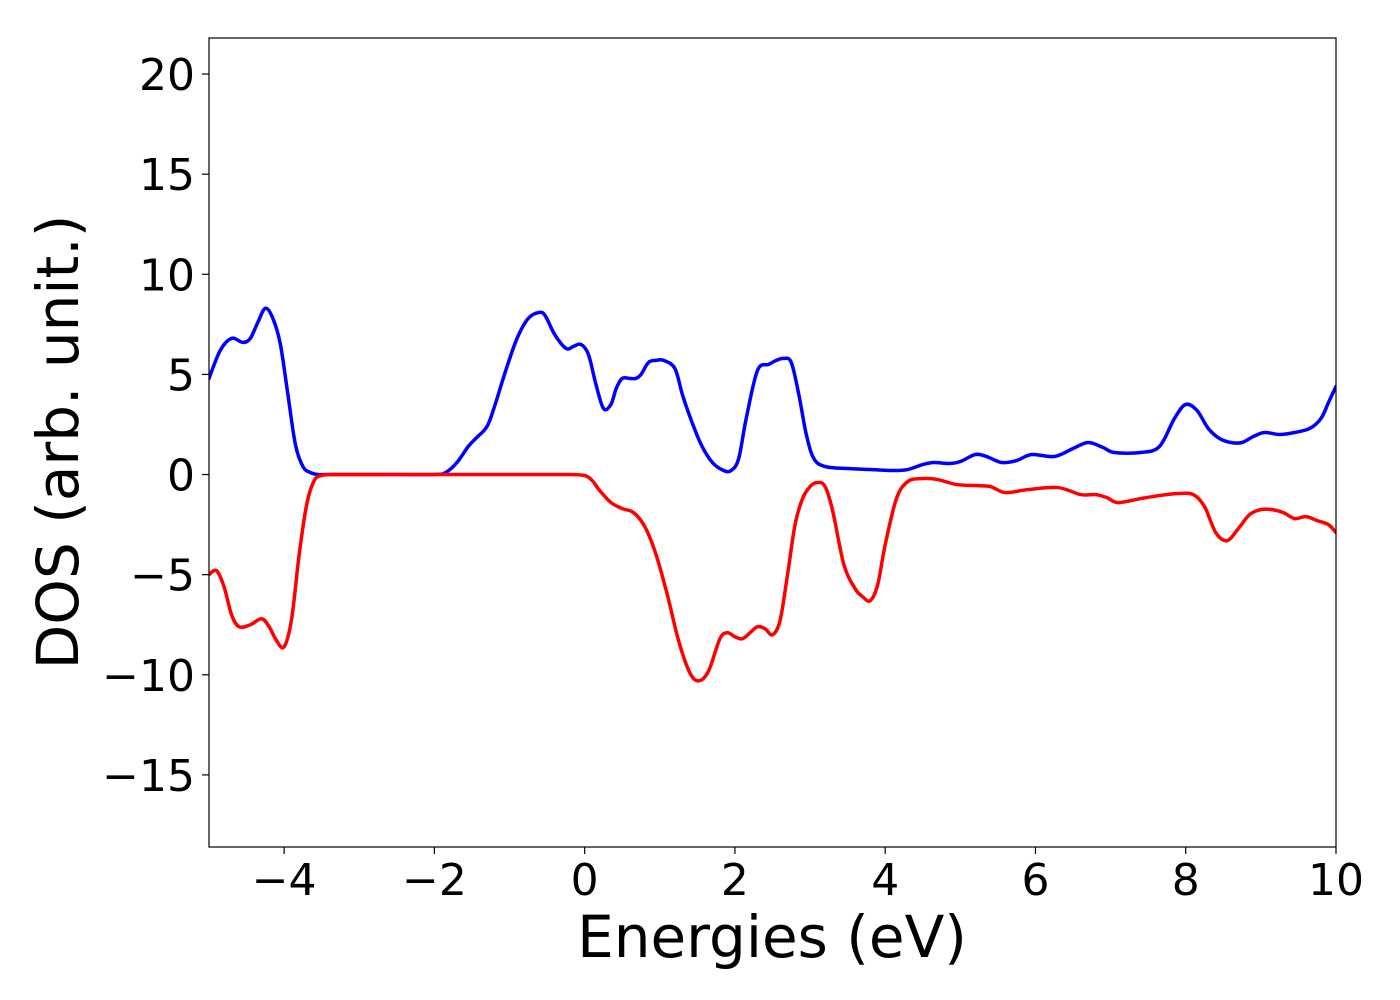 This screenshot has width=1400, height=1000. Describe the element at coordinates (155, 426) in the screenshot. I see `y-axis: 20 15 10 5 0 −5 −10 −15` at that location.